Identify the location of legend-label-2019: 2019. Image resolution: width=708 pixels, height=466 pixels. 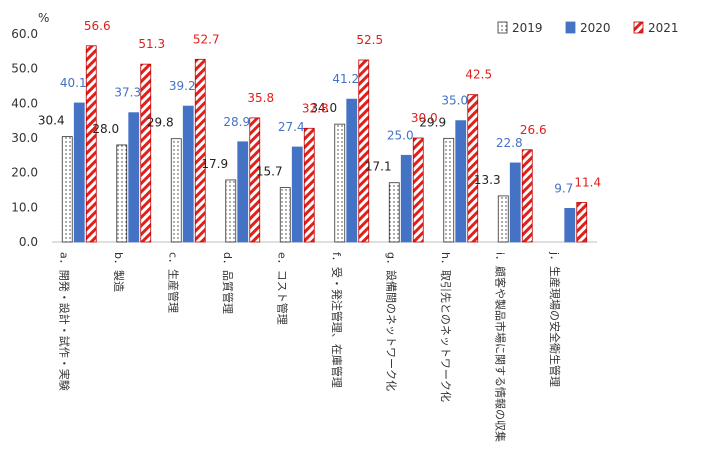
(527, 28).